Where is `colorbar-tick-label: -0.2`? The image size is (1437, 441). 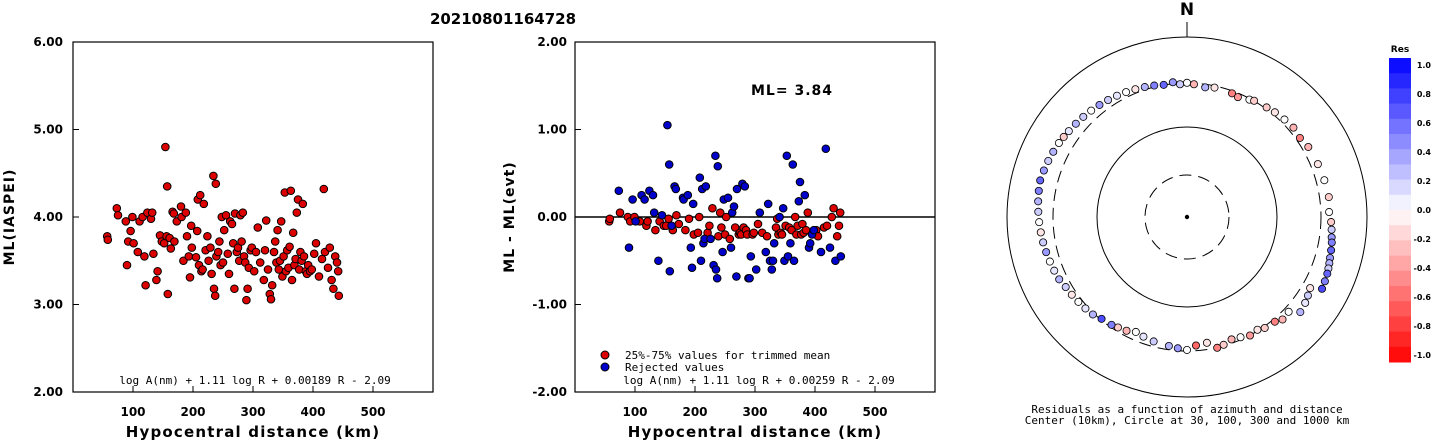
colorbar-tick-label: -0.2 is located at coordinates (1423, 239).